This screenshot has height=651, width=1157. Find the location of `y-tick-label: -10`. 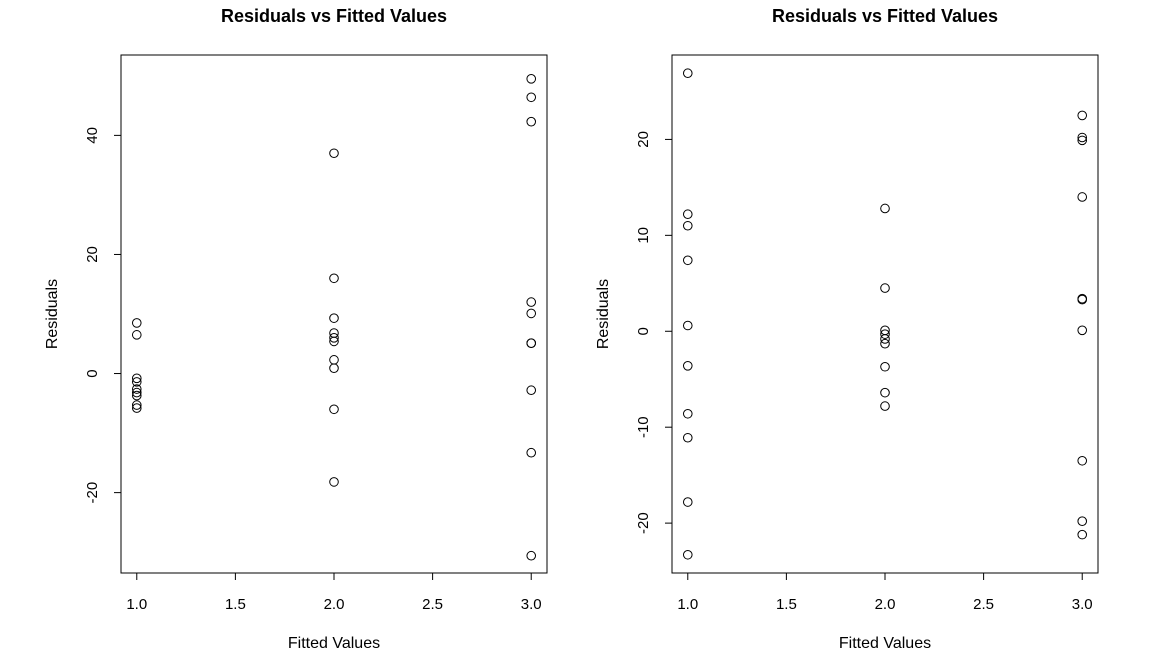

y-tick-label: -10 is located at coordinates (643, 427).